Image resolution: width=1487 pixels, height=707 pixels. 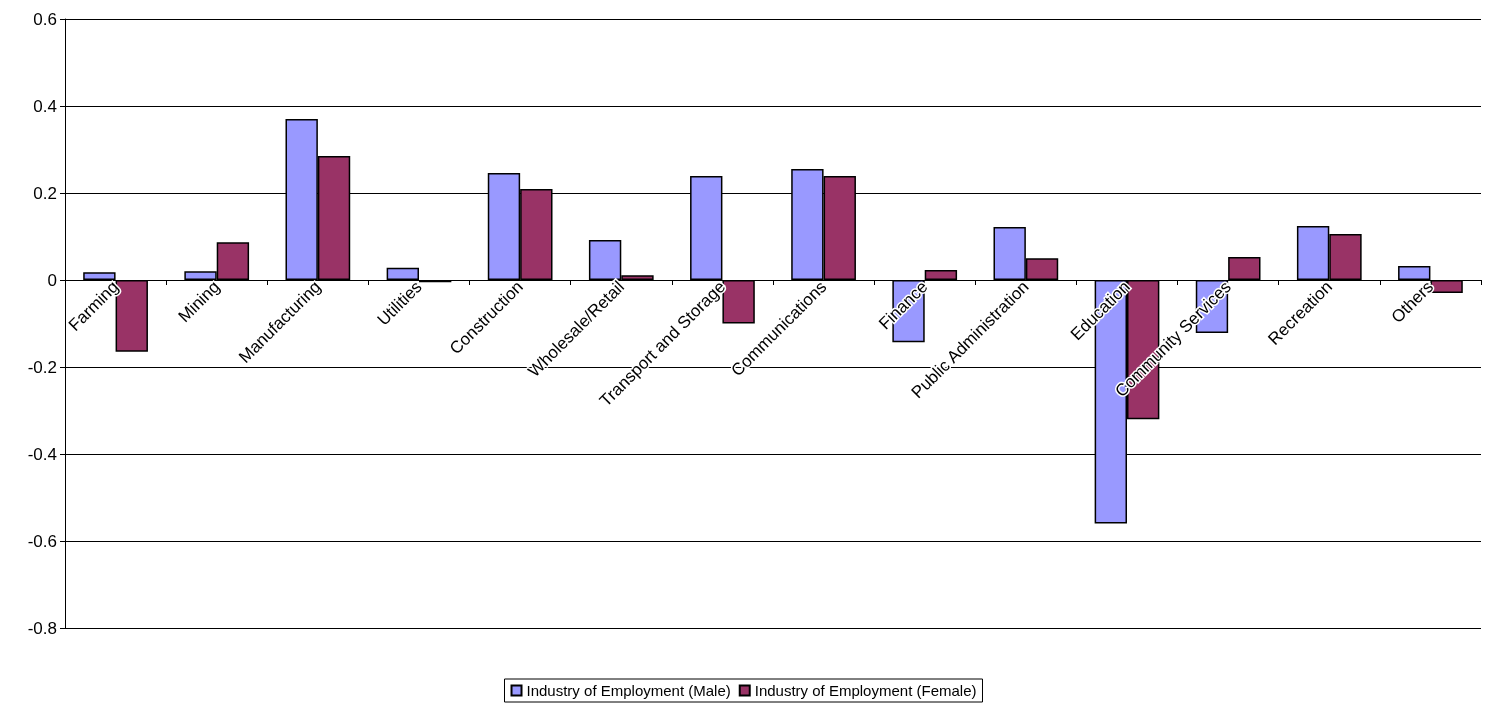 I want to click on y-tick-label: 0.2, so click(x=45, y=193).